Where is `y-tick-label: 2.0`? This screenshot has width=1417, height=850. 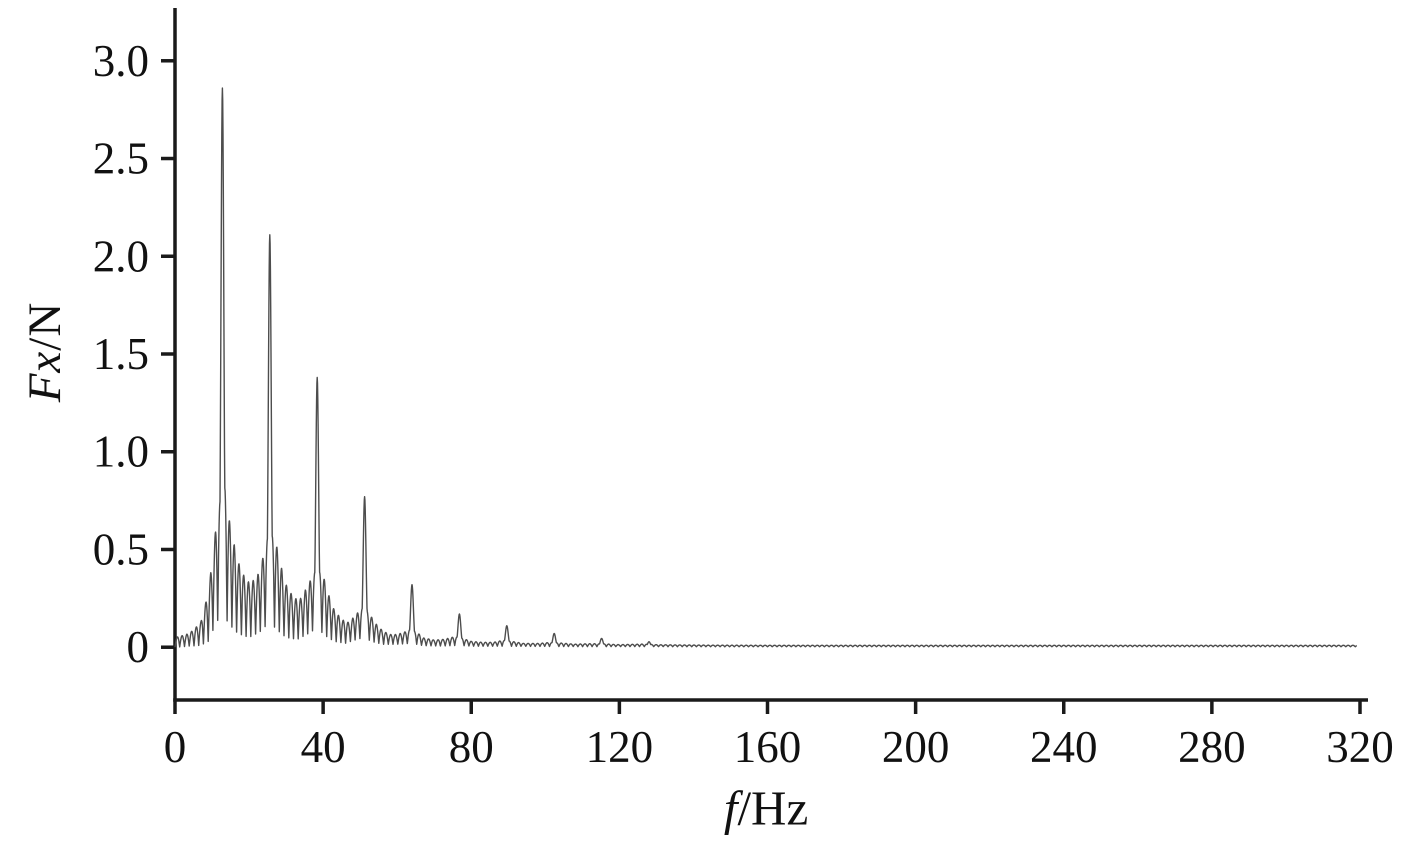
y-tick-label: 2.0 is located at coordinates (121, 256).